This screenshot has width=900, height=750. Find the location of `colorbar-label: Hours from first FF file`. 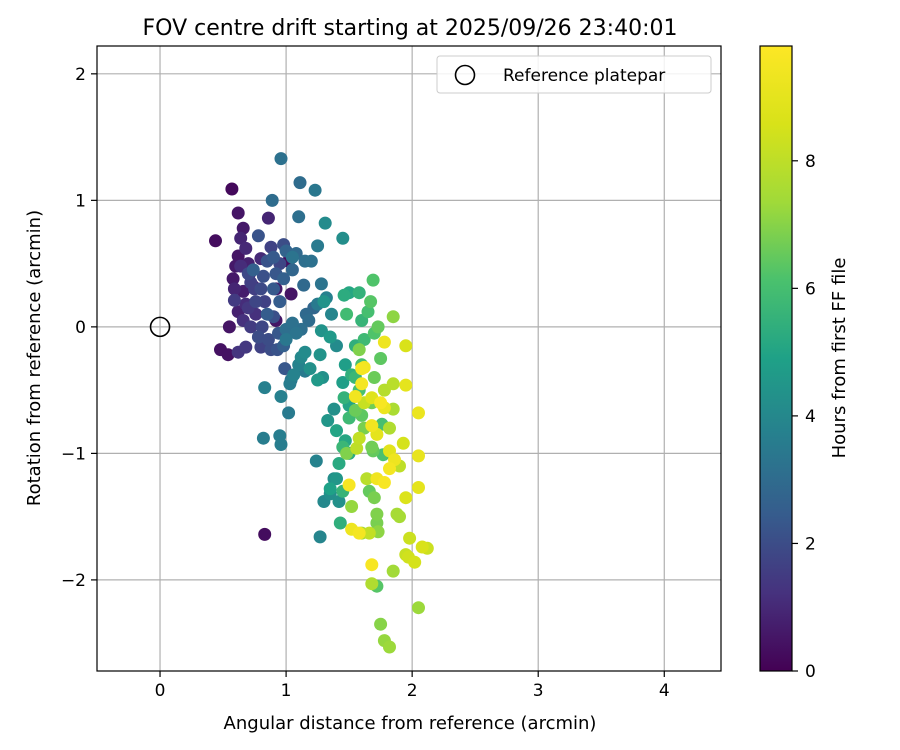

colorbar-label: Hours from first FF file is located at coordinates (839, 358).